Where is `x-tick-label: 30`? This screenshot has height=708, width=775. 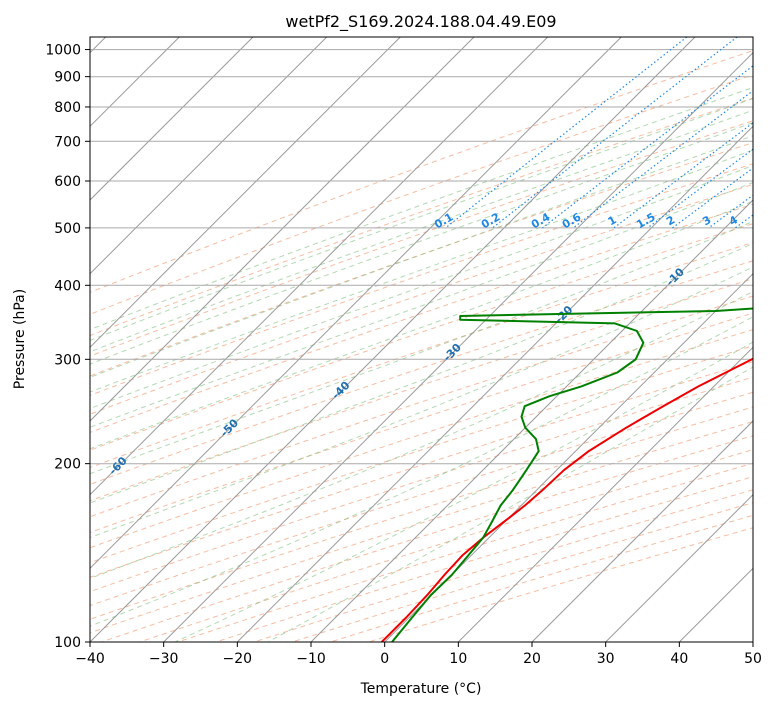
x-tick-label: 30 is located at coordinates (606, 659).